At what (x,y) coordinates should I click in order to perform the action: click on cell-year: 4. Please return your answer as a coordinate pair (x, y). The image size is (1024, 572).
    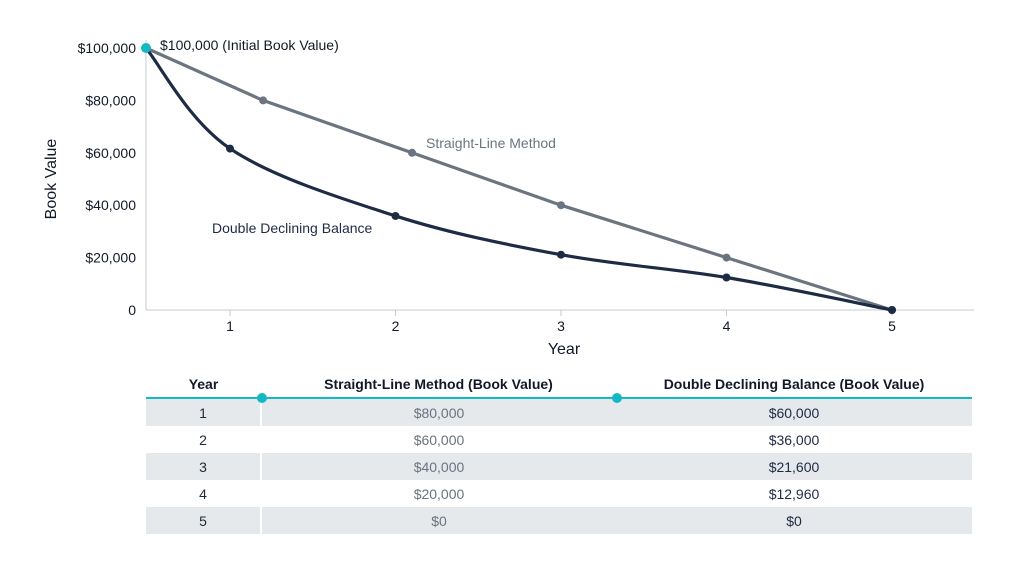
    Looking at the image, I should click on (204, 493).